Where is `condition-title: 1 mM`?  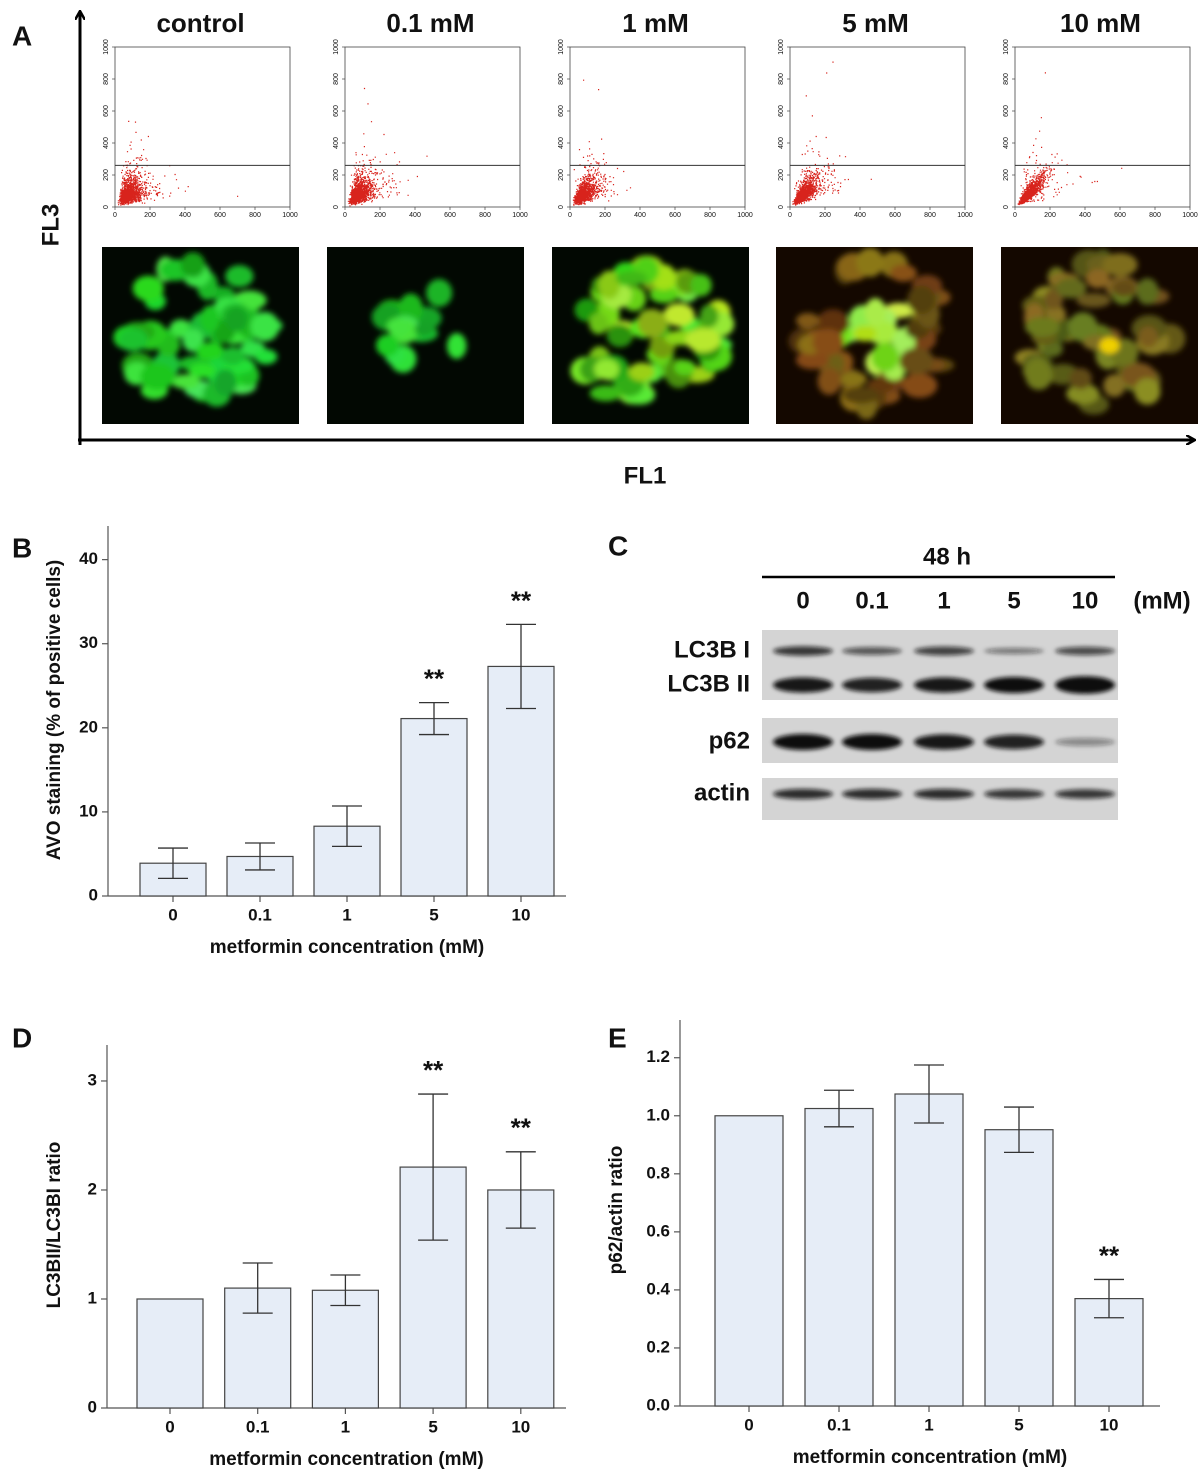
condition-title: 1 mM is located at coordinates (655, 23).